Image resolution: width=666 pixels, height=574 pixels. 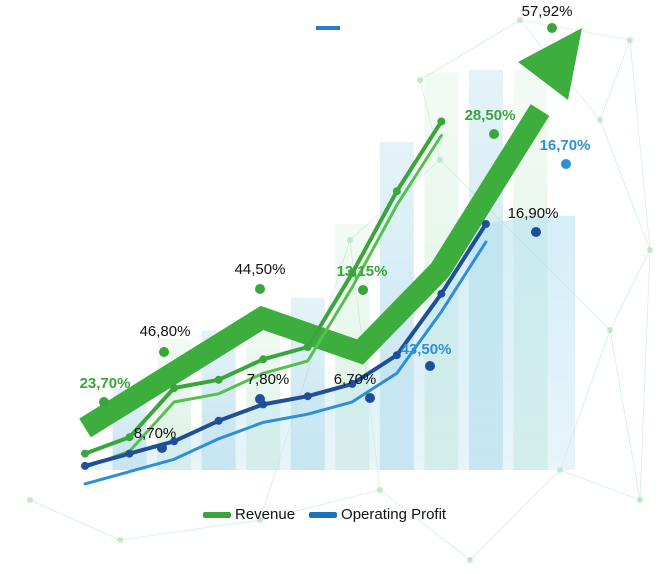 What do you see at coordinates (268, 379) in the screenshot?
I see `point-label: 7,80%` at bounding box center [268, 379].